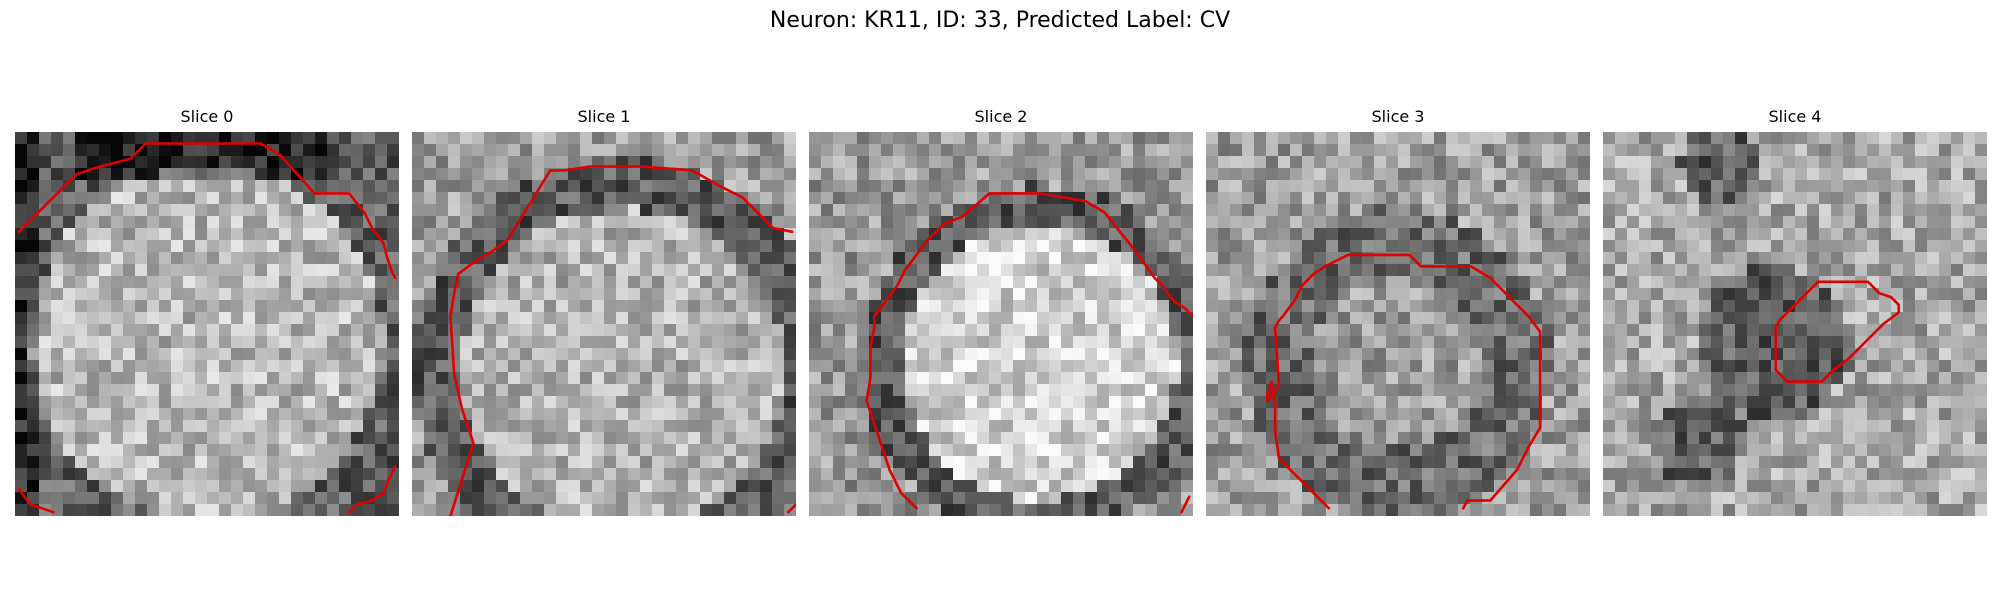 The image size is (2000, 600). Describe the element at coordinates (604, 116) in the screenshot. I see `slice-title: Slice 1` at that location.